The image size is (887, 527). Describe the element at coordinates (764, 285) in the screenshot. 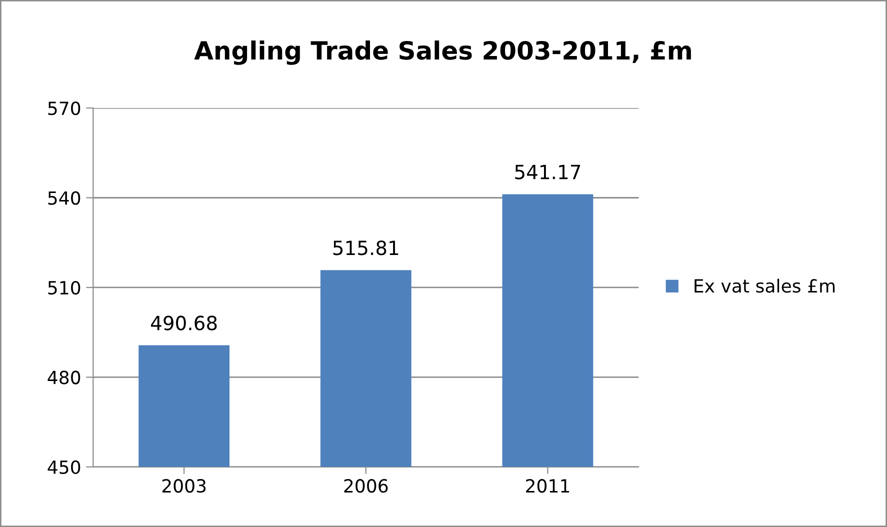

I see `legend-label: Ex vat sales £m` at that location.